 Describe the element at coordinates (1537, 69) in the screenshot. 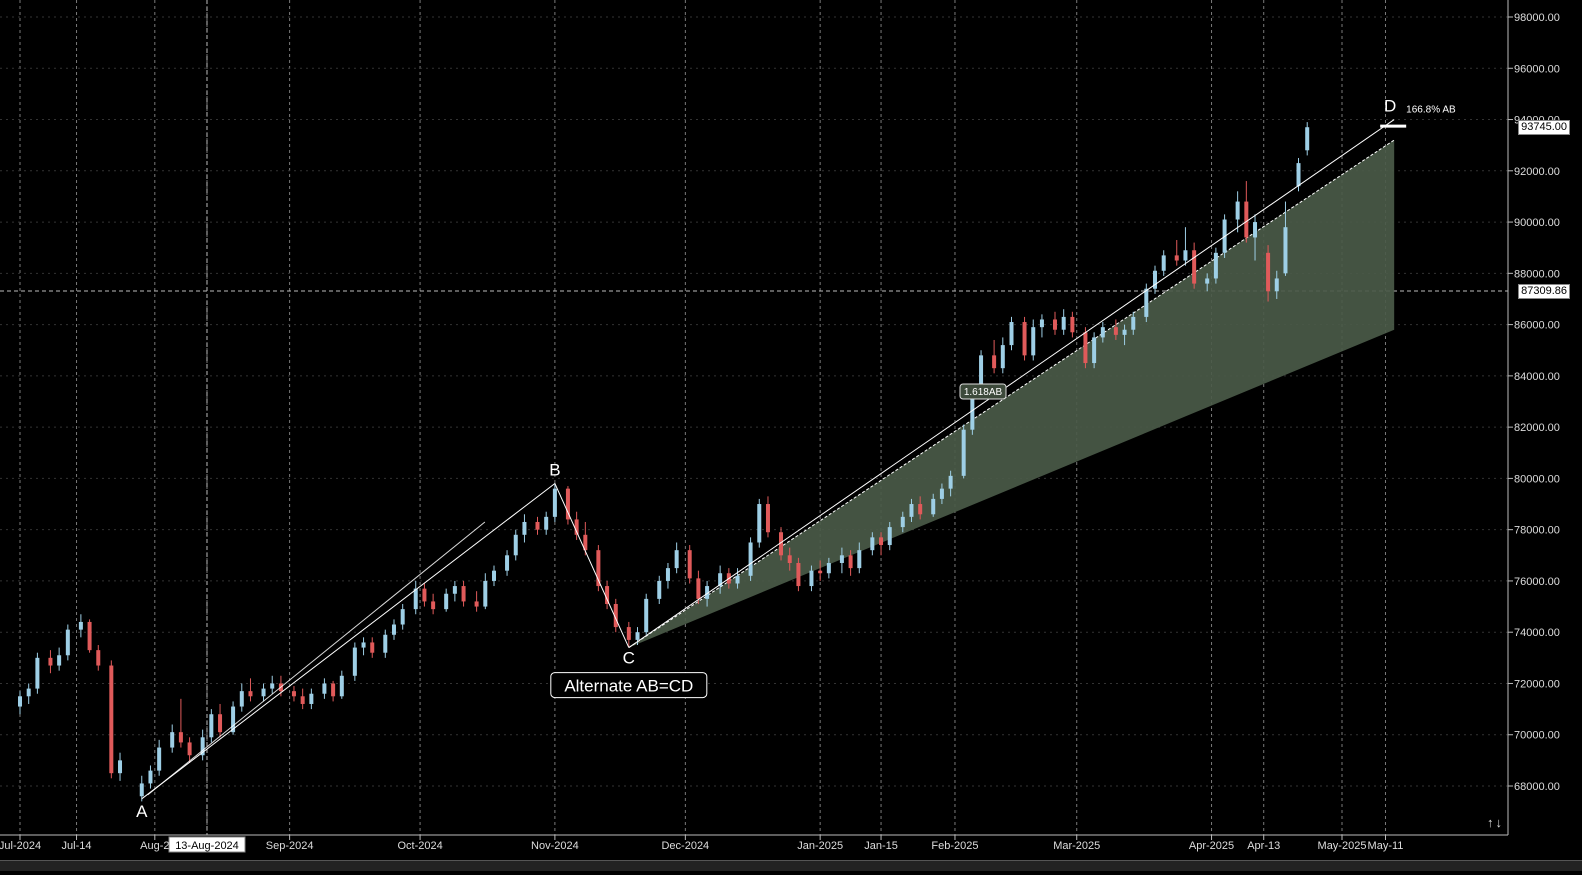

I see `price-tick-label: 96000.00` at that location.